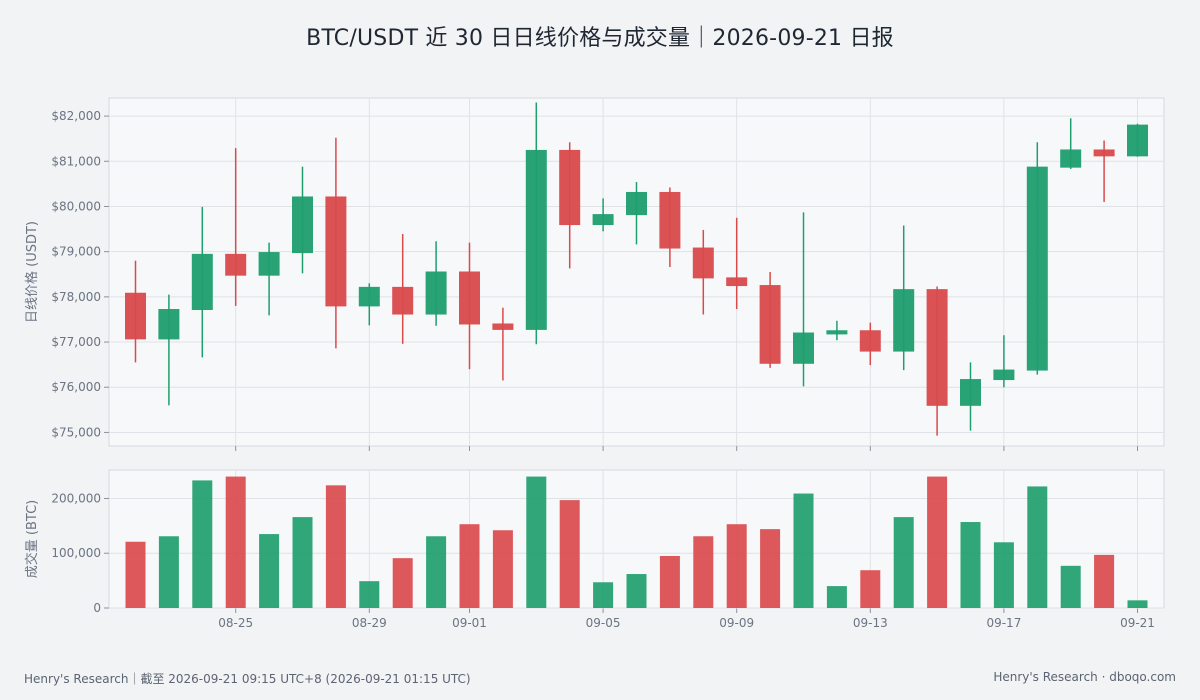 Image resolution: width=1200 pixels, height=700 pixels. I want to click on price-ytick-label: $80,000, so click(76, 206).